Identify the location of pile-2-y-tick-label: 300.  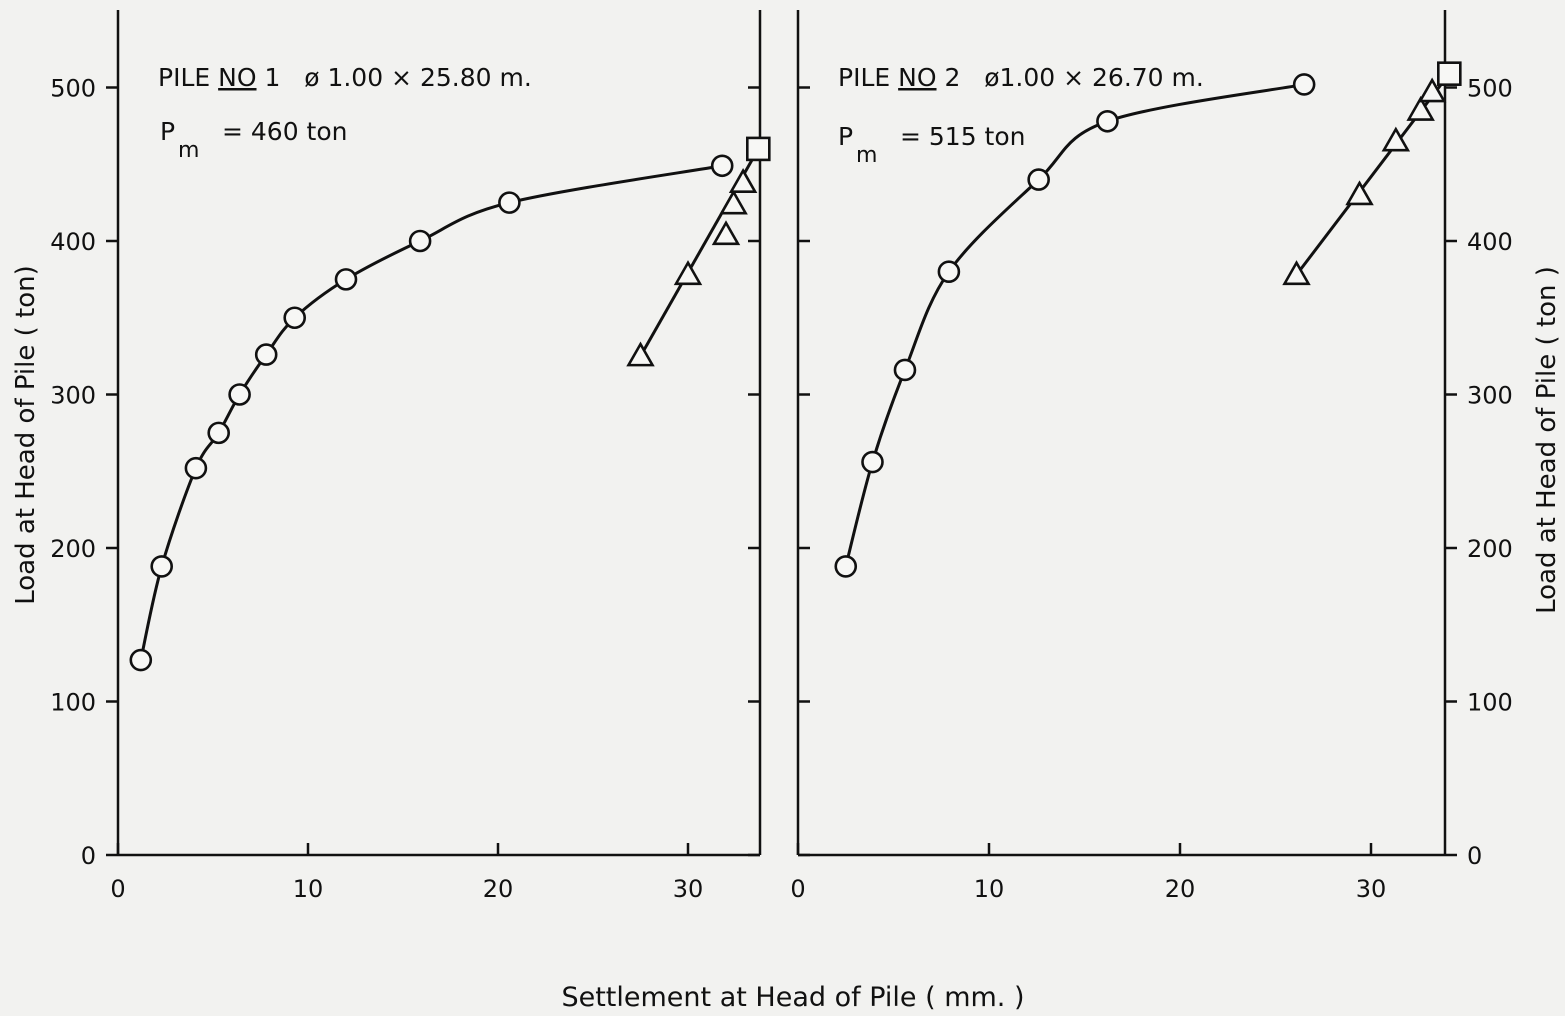
(1490, 396).